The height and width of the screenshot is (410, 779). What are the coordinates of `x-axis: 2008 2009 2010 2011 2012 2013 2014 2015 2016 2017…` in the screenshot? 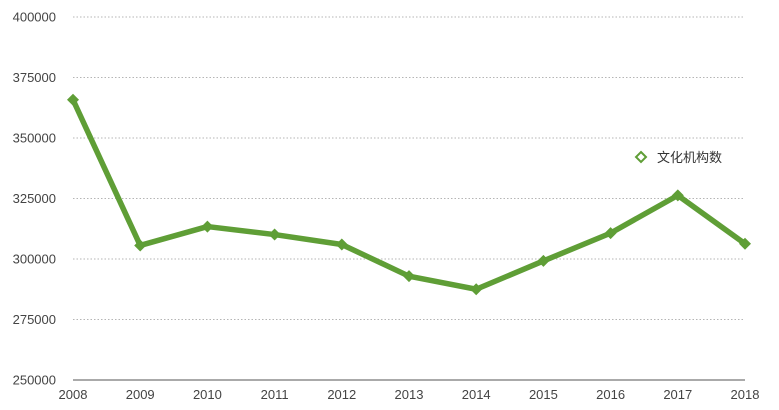 It's located at (409, 394).